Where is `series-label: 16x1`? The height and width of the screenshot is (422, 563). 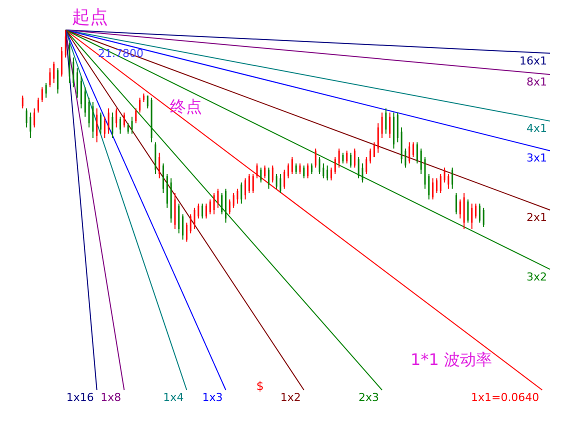 series-label: 16x1 is located at coordinates (533, 61).